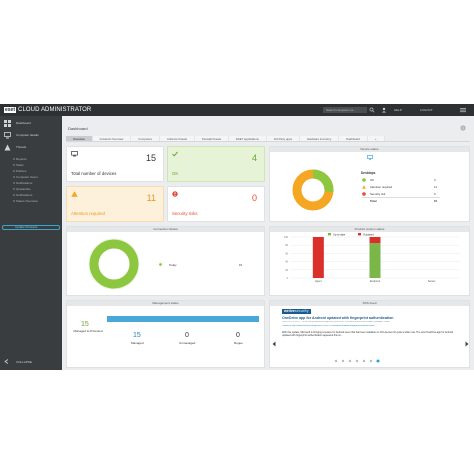 The width and height of the screenshot is (474, 474). What do you see at coordinates (24, 195) in the screenshot?
I see `sidebar-item-notifications-2: Notifications` at bounding box center [24, 195].